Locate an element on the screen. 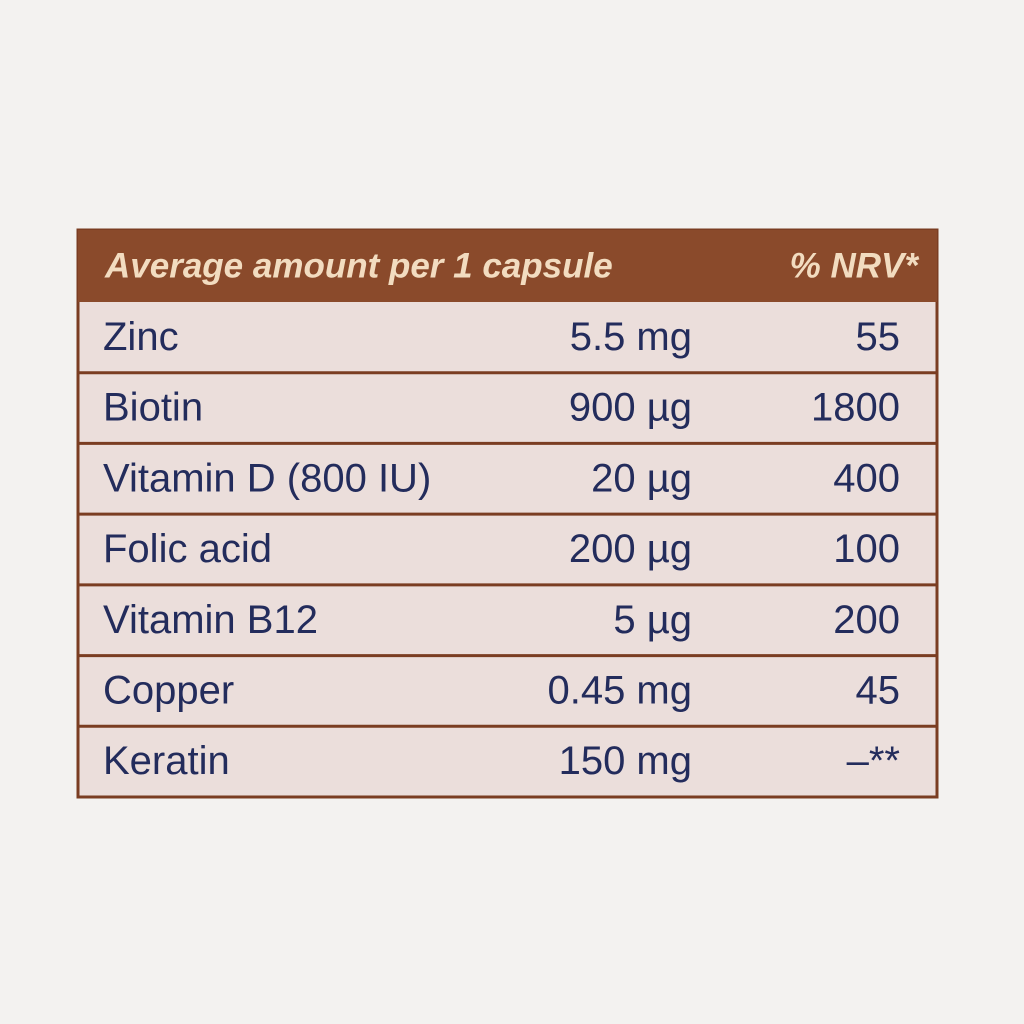 The height and width of the screenshot is (1024, 1024). nutrient-nrv: 45 is located at coordinates (878, 690).